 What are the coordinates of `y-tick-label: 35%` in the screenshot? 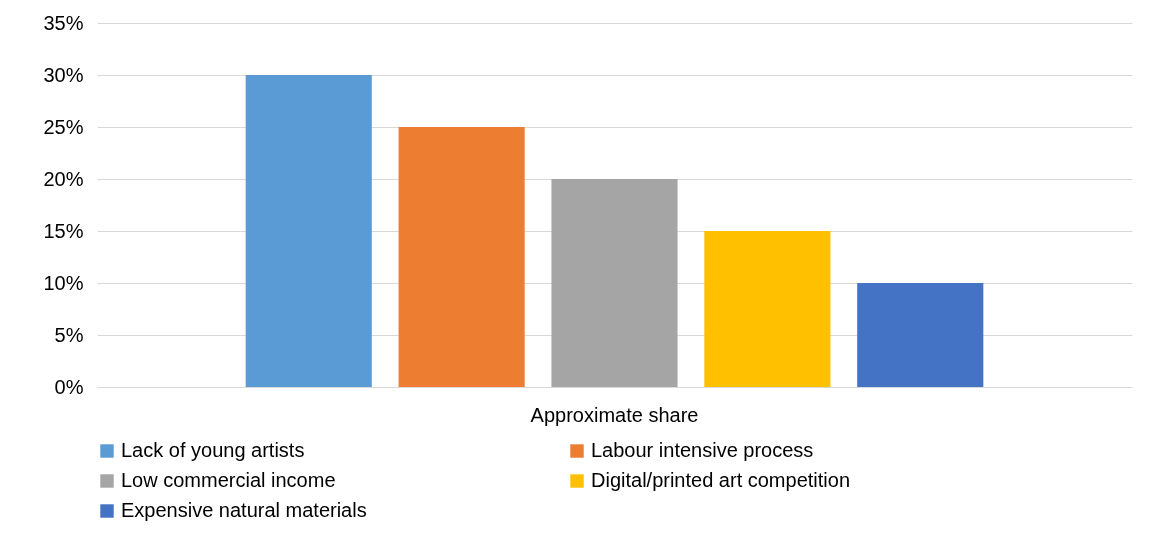 It's located at (63, 22).